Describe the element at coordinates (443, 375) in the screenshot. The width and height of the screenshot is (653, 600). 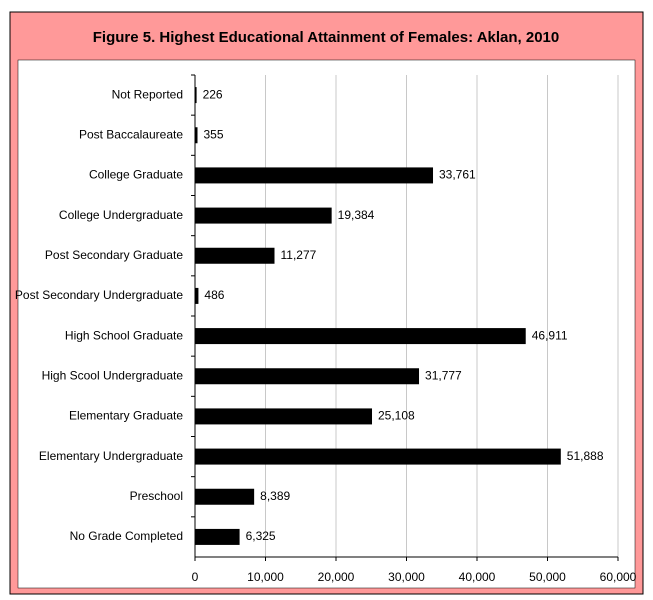
I see `value-label: 31,777` at that location.